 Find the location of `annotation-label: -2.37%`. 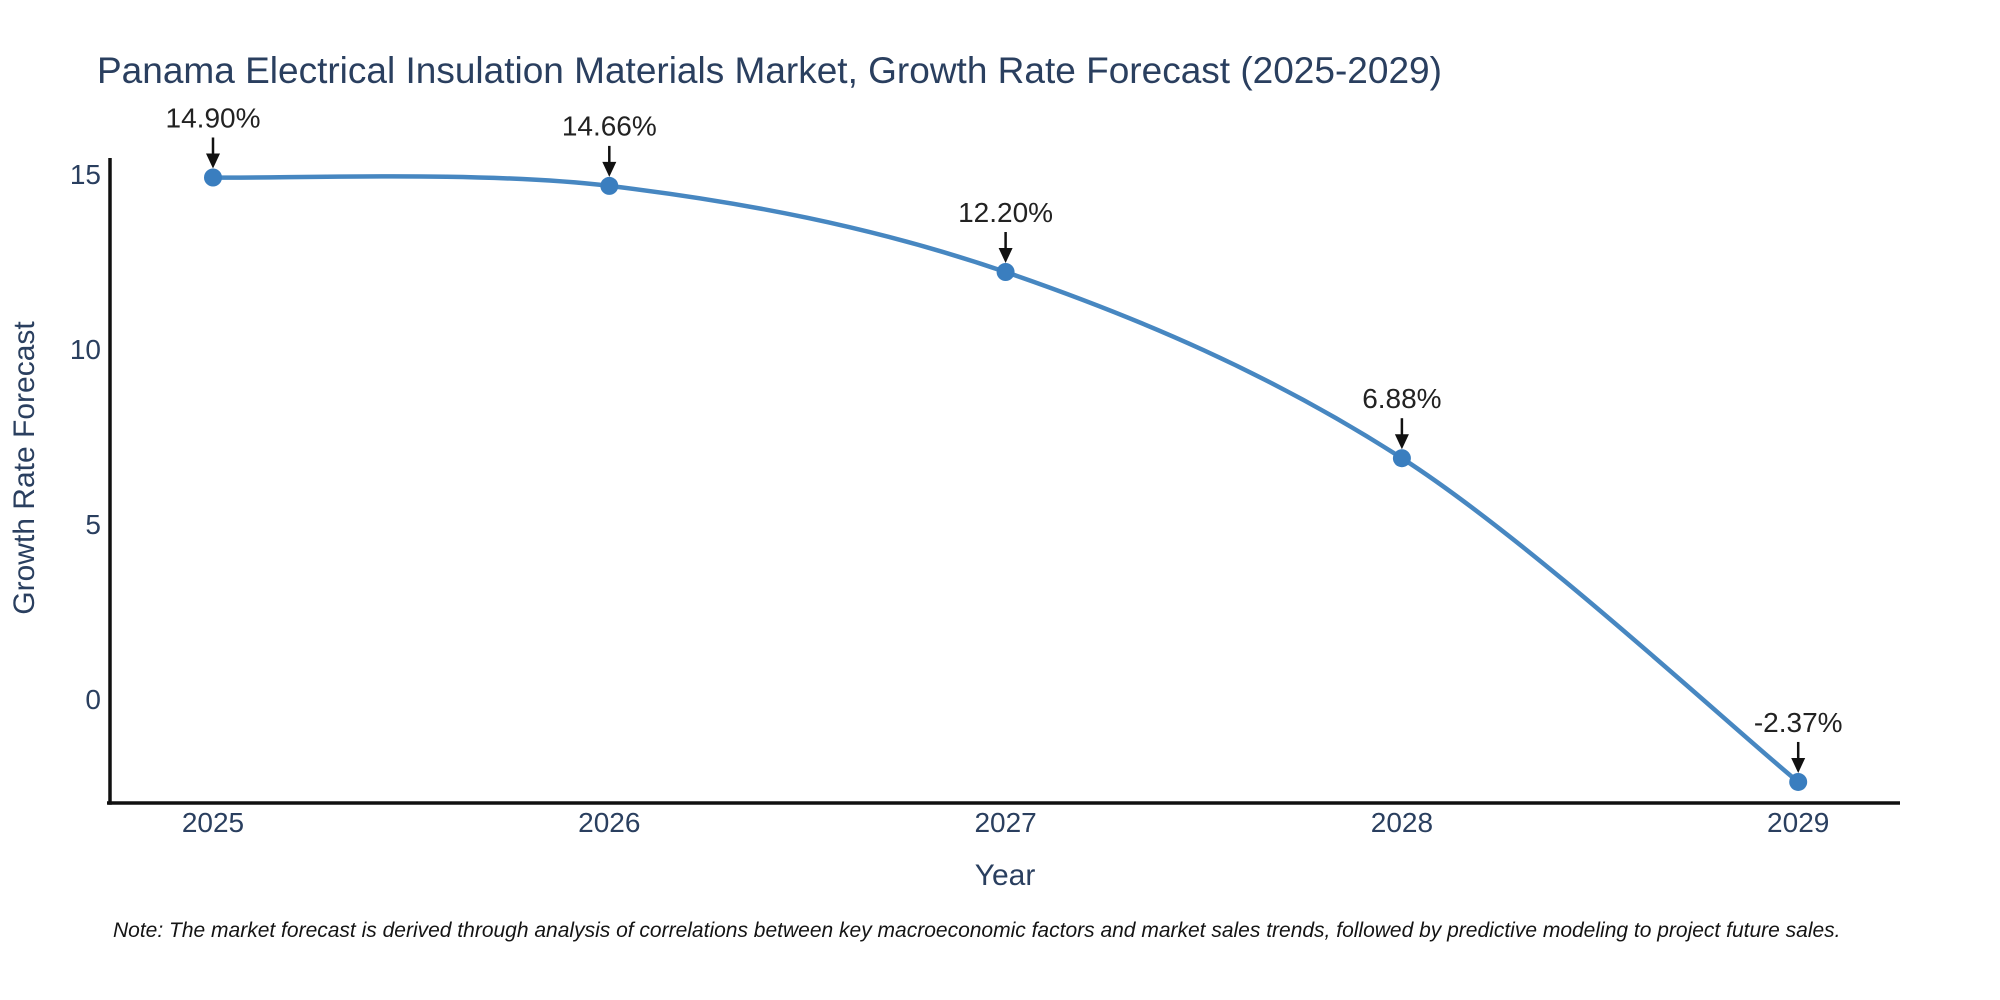

annotation-label: -2.37% is located at coordinates (1798, 722).